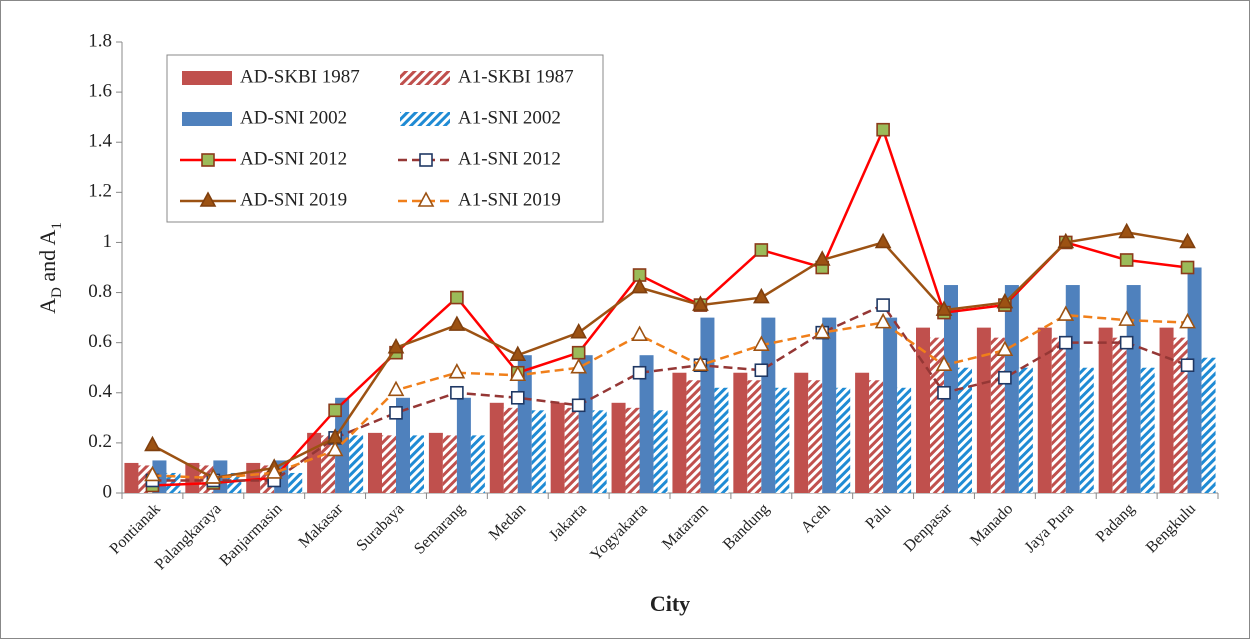 Image resolution: width=1250 pixels, height=644 pixels. What do you see at coordinates (293, 117) in the screenshot?
I see `legend-label: AD-SNI 2002` at bounding box center [293, 117].